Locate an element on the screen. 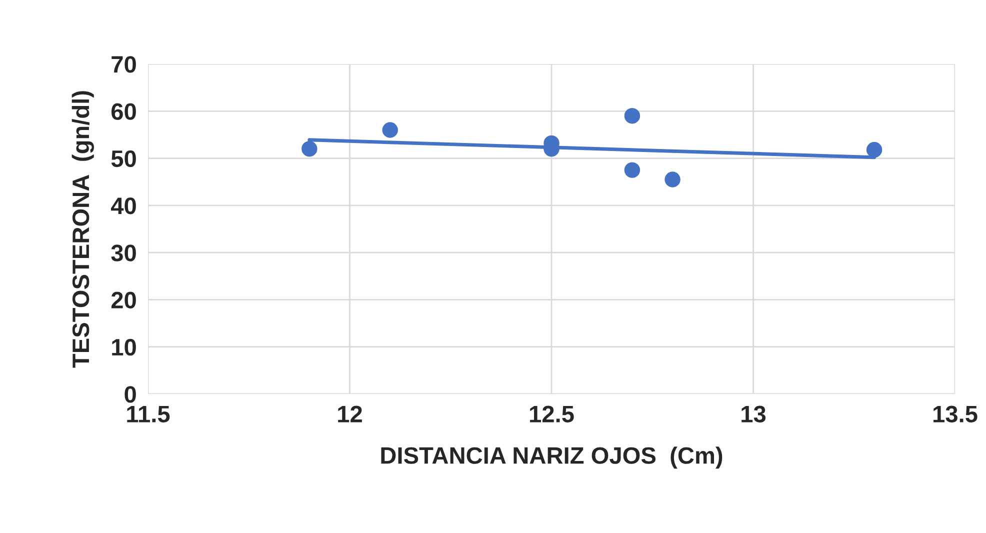  x-axis-title: DISTANCIA NARIZ OJOS (Cm) is located at coordinates (551, 457).